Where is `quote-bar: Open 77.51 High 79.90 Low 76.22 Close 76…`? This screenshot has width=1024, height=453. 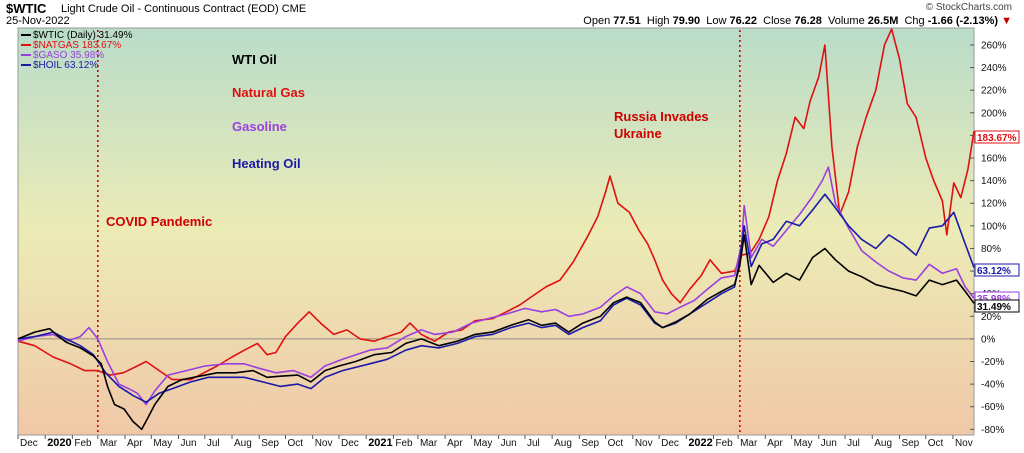 quote-bar: Open 77.51 High 79.90 Low 76.22 Close 76… is located at coordinates (797, 21).